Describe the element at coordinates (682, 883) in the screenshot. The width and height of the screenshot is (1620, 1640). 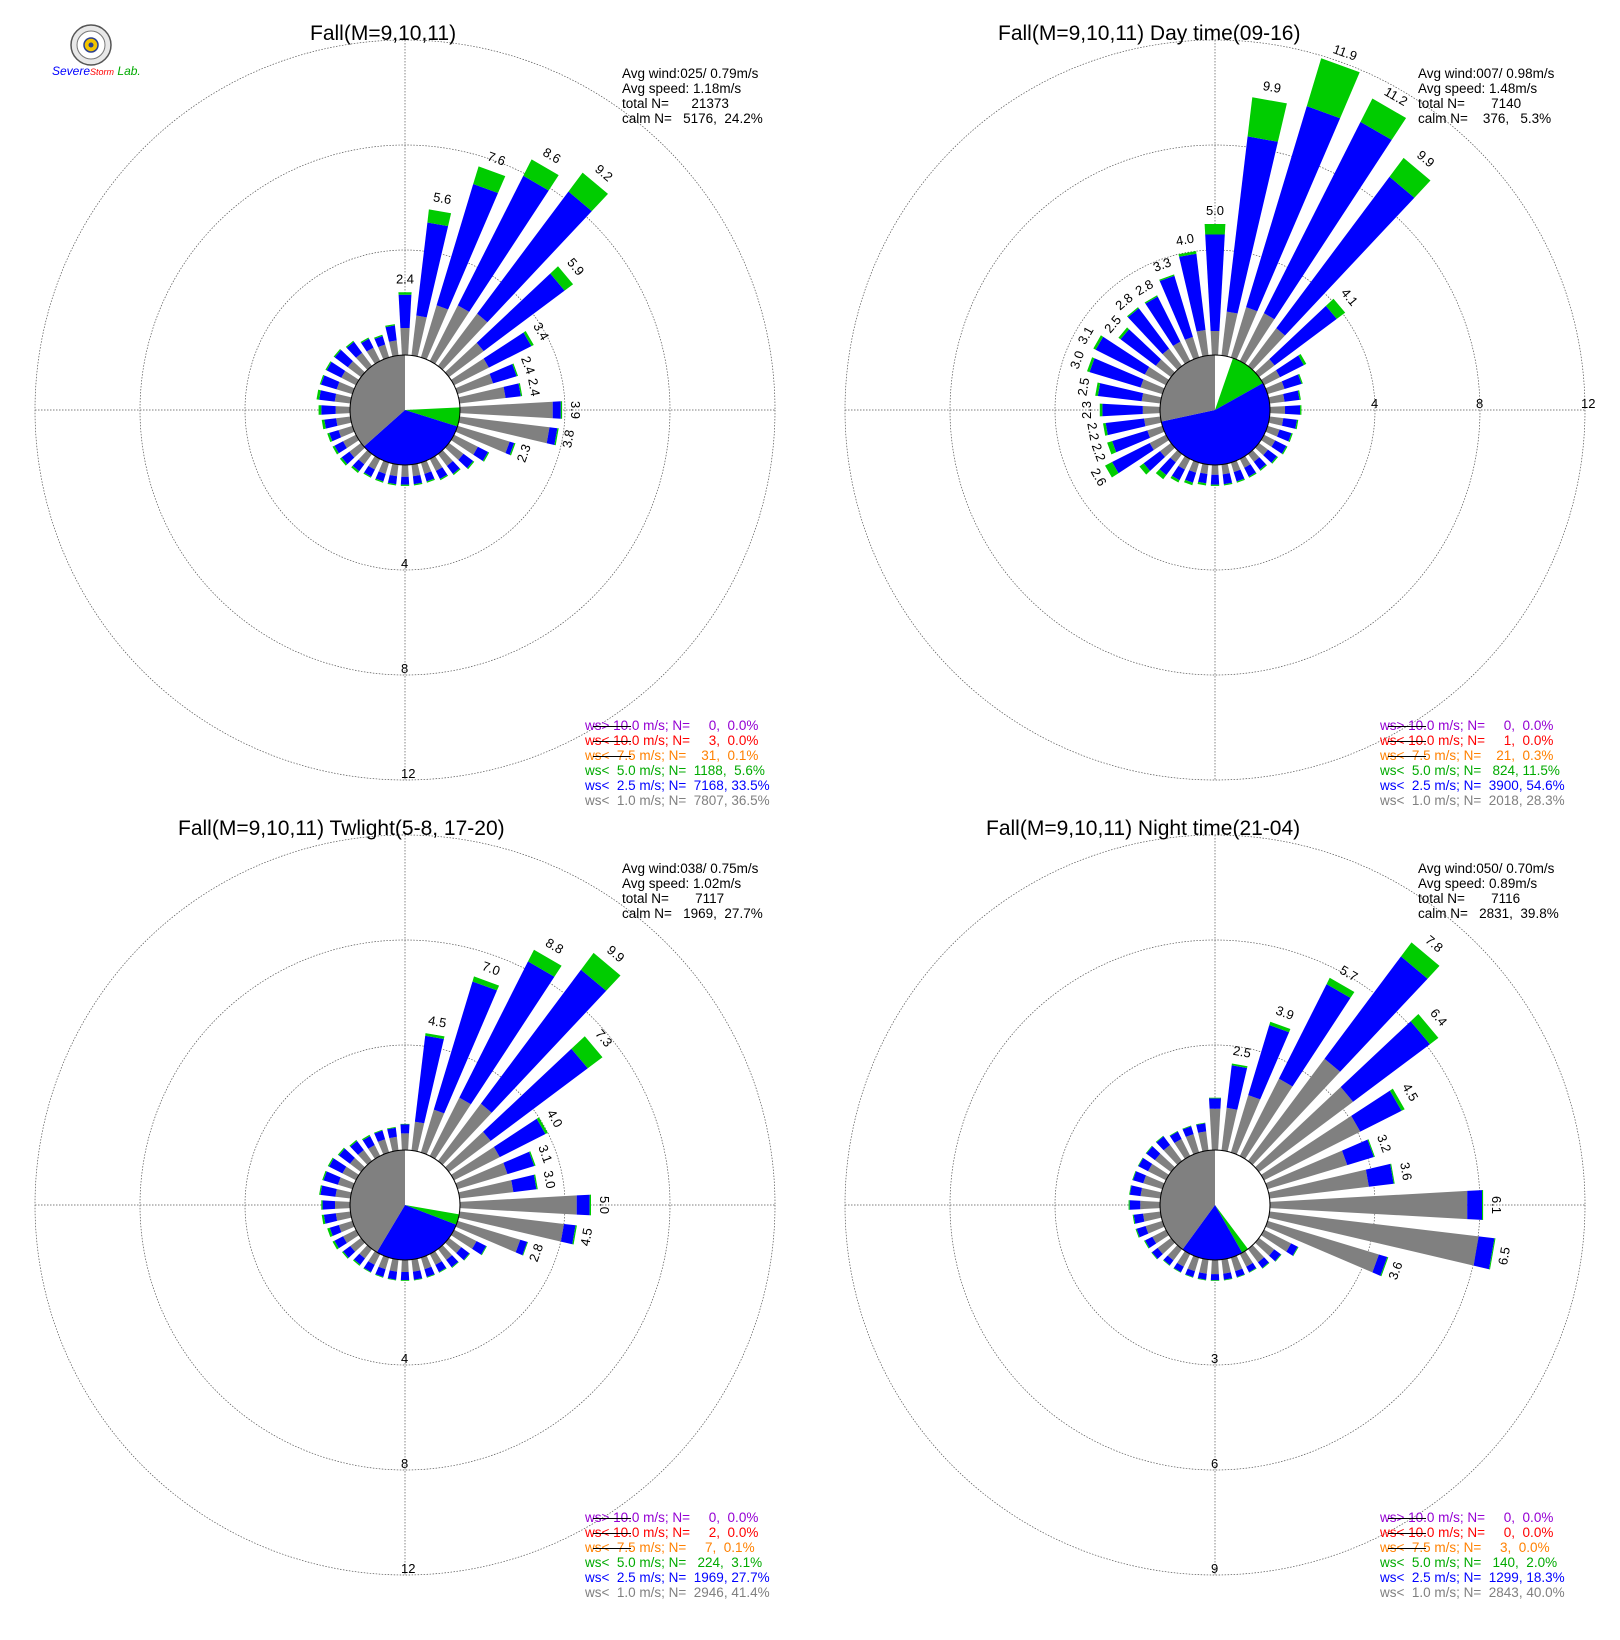
I see `avg-speed: Avg speed: 1.02m/s` at that location.